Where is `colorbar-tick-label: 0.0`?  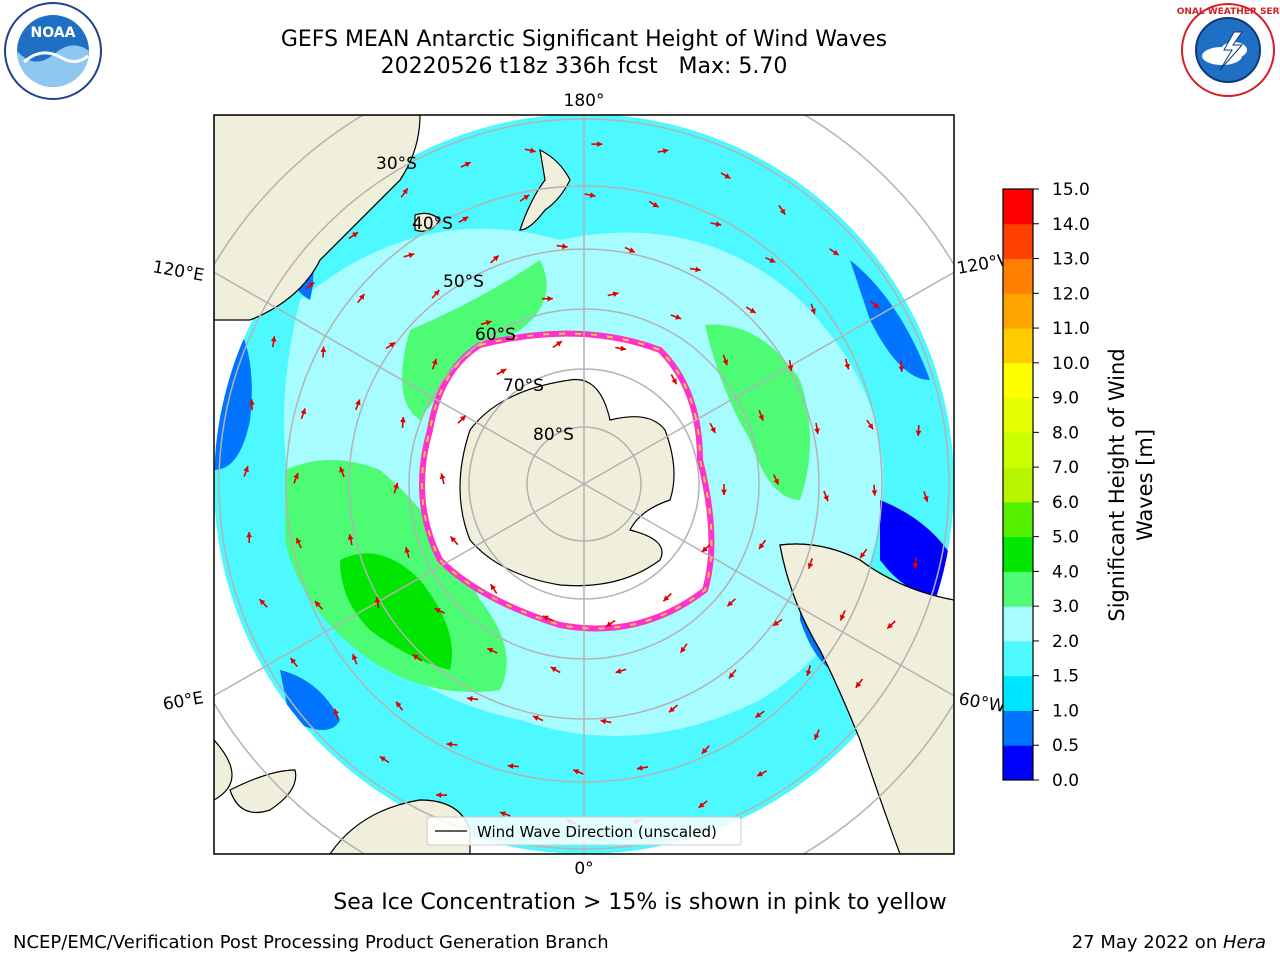 colorbar-tick-label: 0.0 is located at coordinates (1065, 781).